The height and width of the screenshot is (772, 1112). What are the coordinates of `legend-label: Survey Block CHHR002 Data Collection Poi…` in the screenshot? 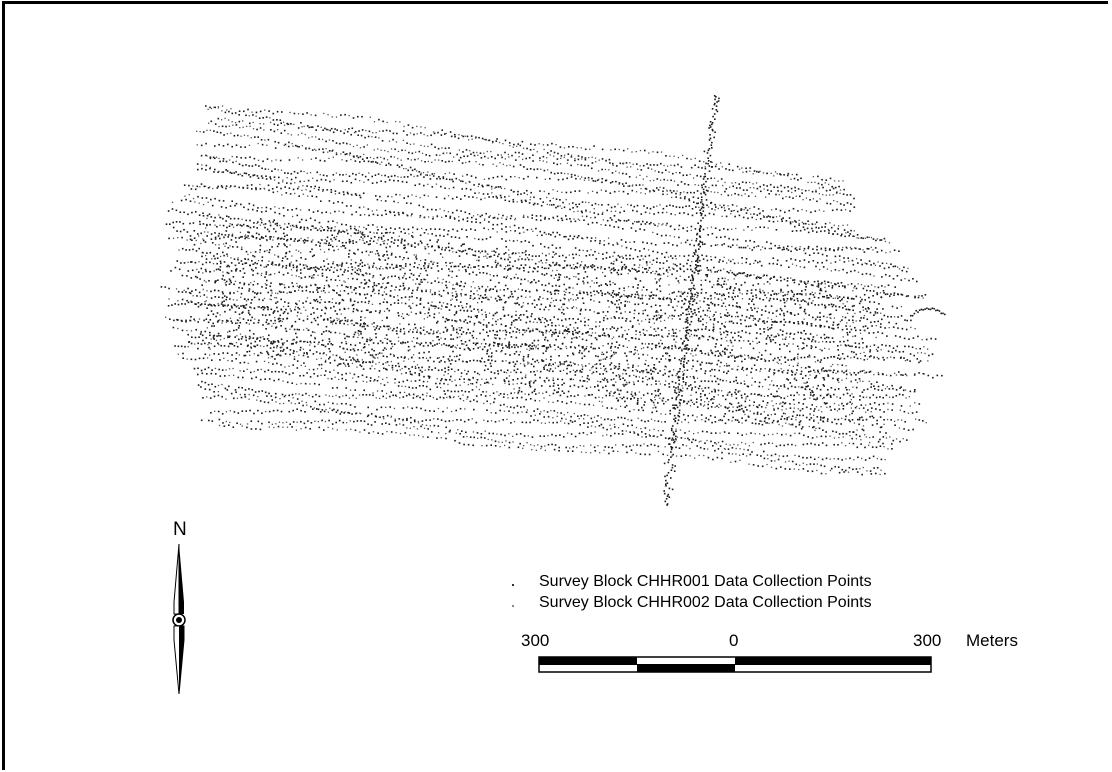 It's located at (705, 602).